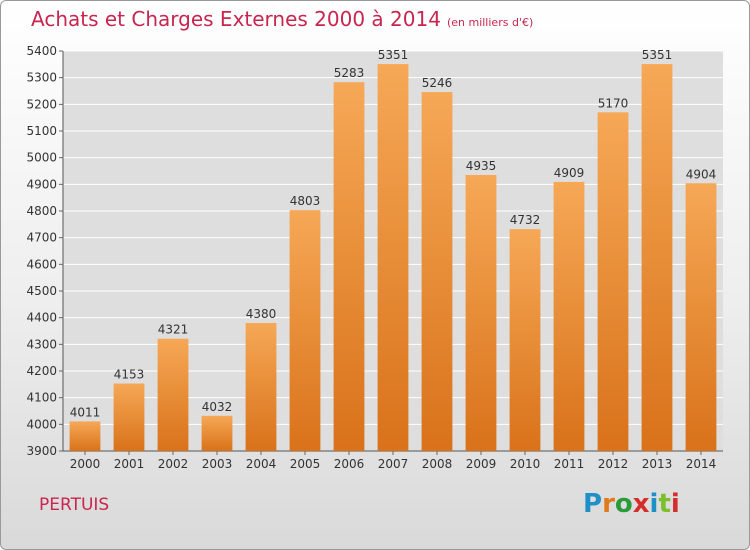 The width and height of the screenshot is (750, 550). What do you see at coordinates (173, 330) in the screenshot?
I see `bar-value-label: 4321` at bounding box center [173, 330].